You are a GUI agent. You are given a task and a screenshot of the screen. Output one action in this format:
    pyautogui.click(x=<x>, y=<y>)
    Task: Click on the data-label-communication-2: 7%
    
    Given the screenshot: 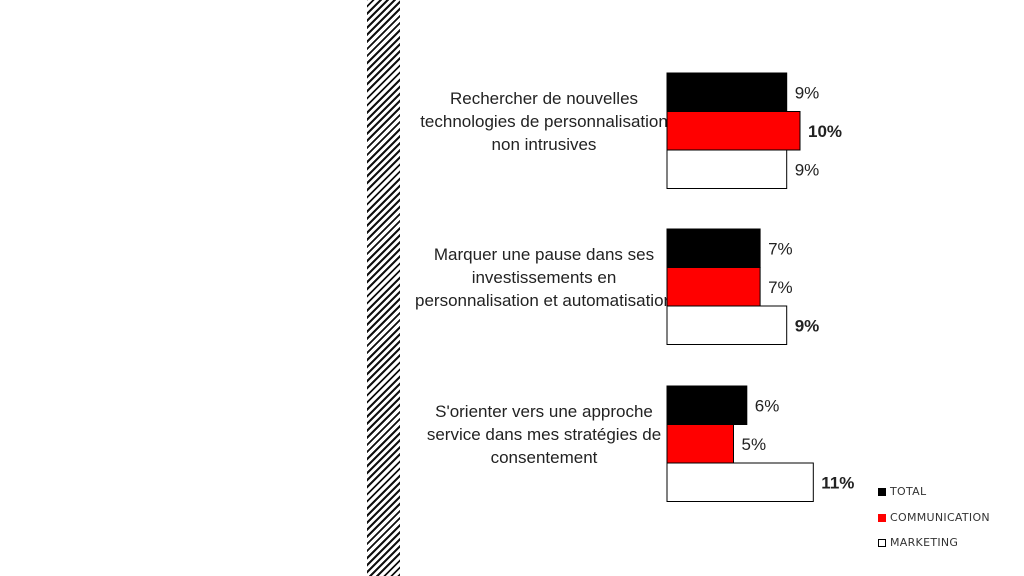 What is the action you would take?
    pyautogui.click(x=780, y=287)
    